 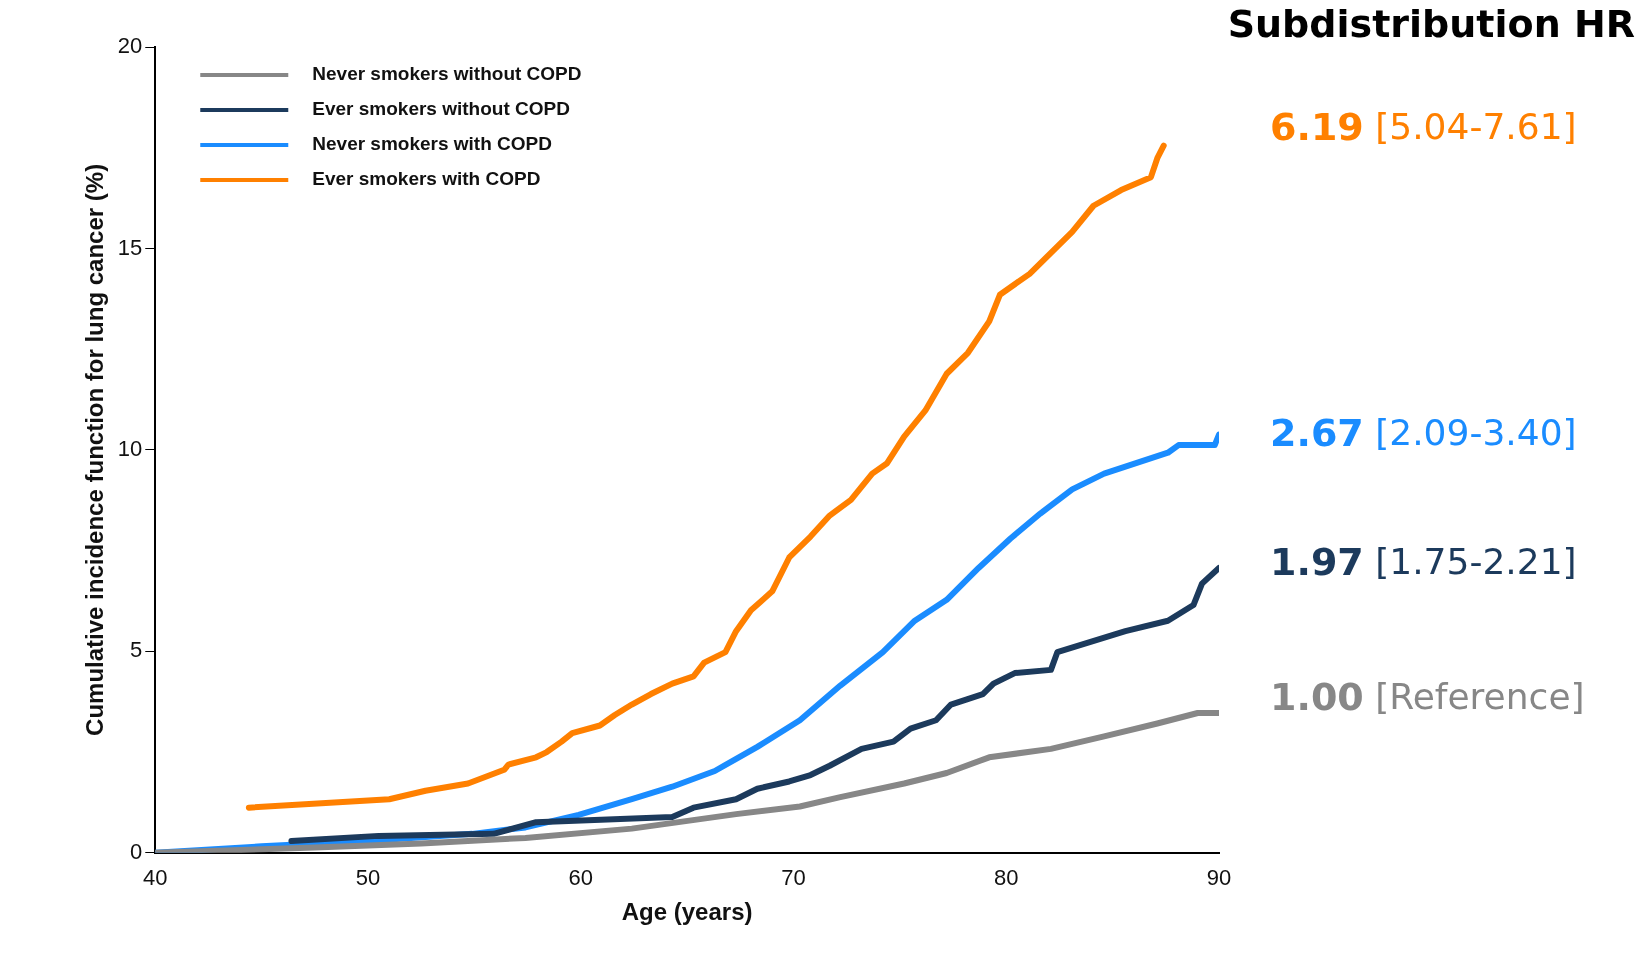 I want to click on text: 6.19 [5.04-7.61], so click(x=1423, y=126).